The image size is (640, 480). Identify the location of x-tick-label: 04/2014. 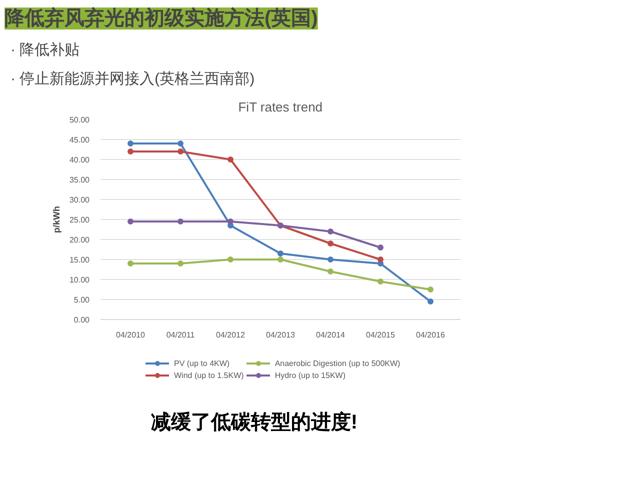
(331, 335).